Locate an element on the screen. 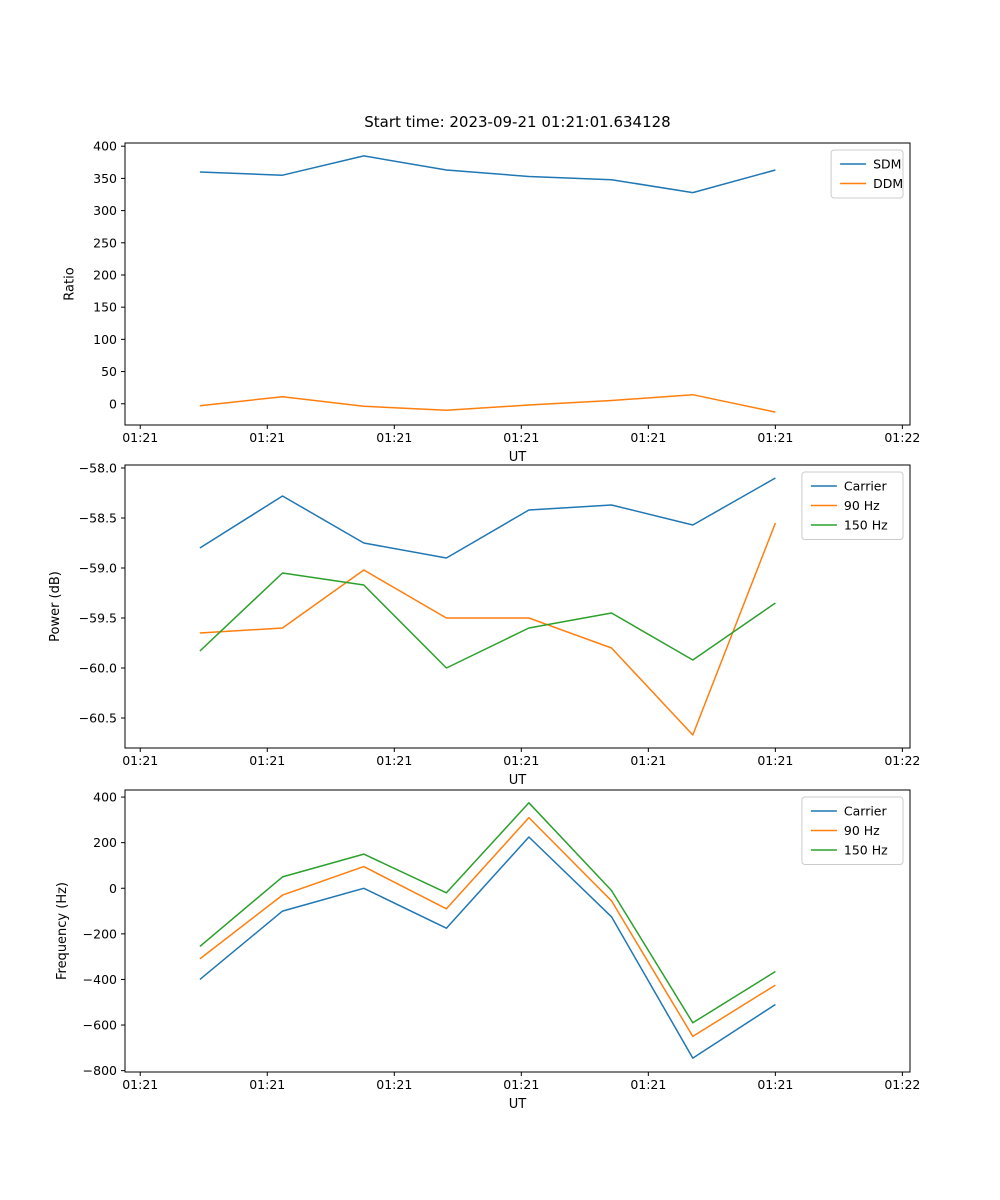  y-tick-label: −59.0 is located at coordinates (98, 568).